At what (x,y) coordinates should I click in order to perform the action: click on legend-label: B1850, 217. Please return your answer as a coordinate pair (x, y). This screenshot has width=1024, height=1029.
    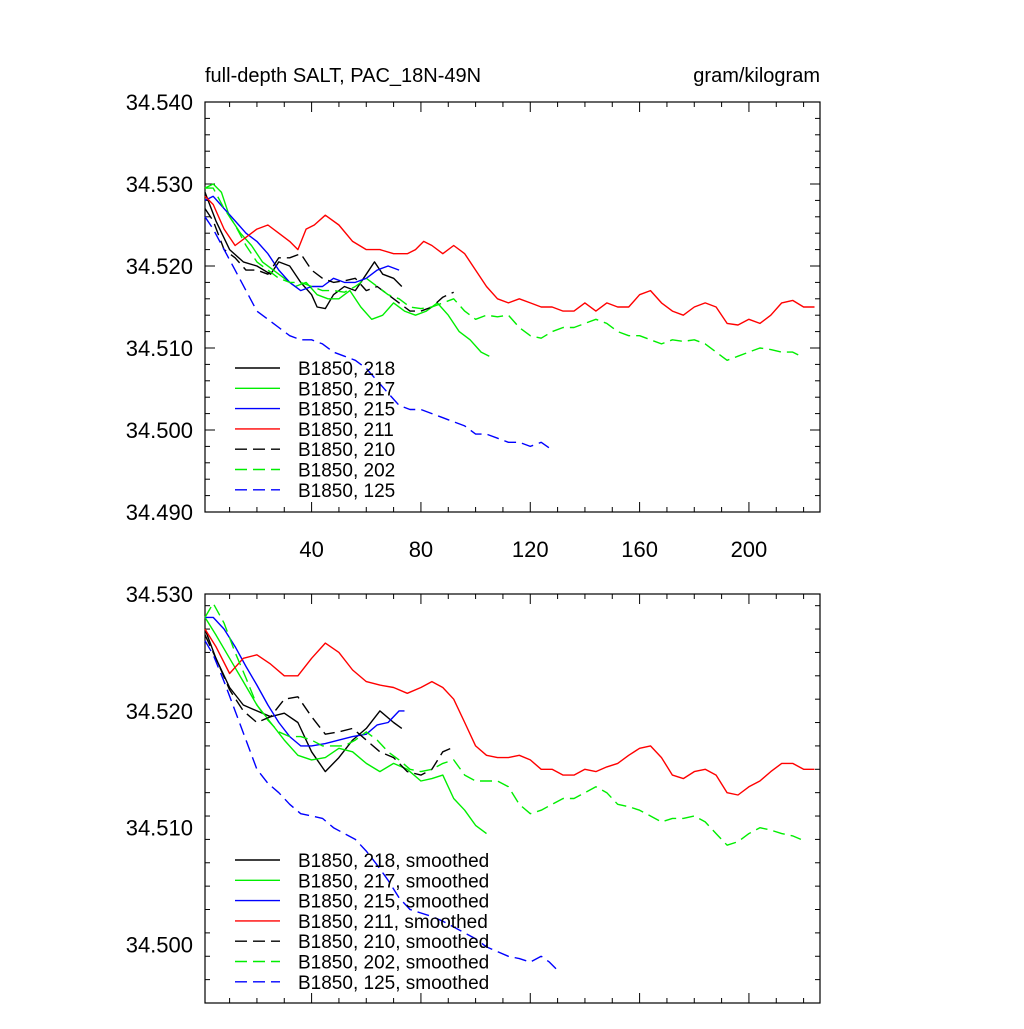
    Looking at the image, I should click on (346, 389).